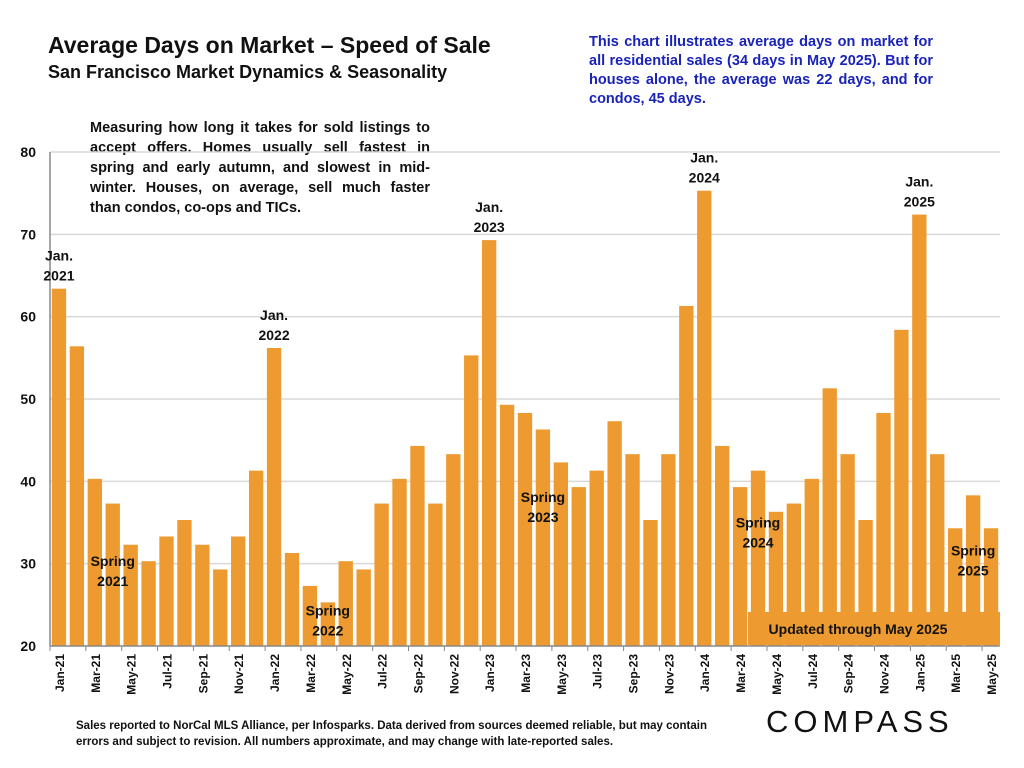  What do you see at coordinates (490, 673) in the screenshot?
I see `x-tick-label: Jan-23` at bounding box center [490, 673].